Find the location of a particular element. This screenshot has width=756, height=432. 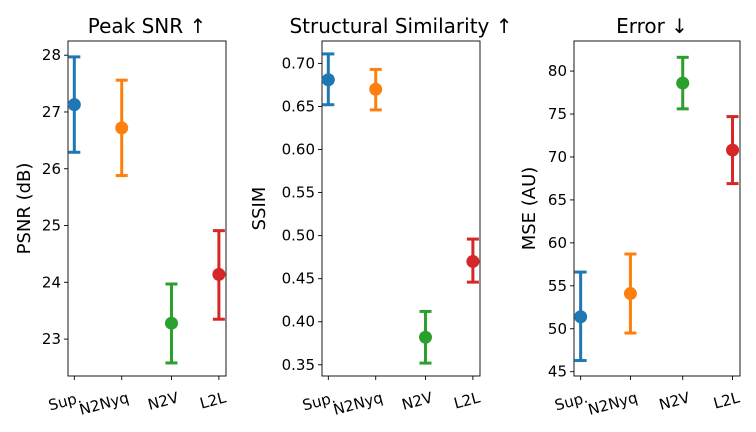

y-tick-label: 28 is located at coordinates (51, 55).